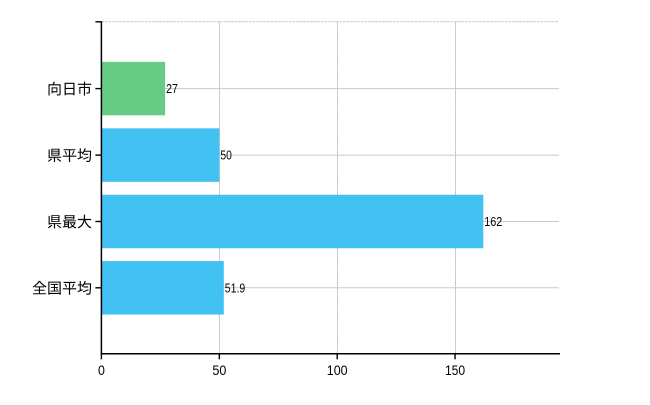 Image resolution: width=650 pixels, height=405 pixels. What do you see at coordinates (337, 370) in the screenshot?
I see `svg-text: 100` at bounding box center [337, 370].